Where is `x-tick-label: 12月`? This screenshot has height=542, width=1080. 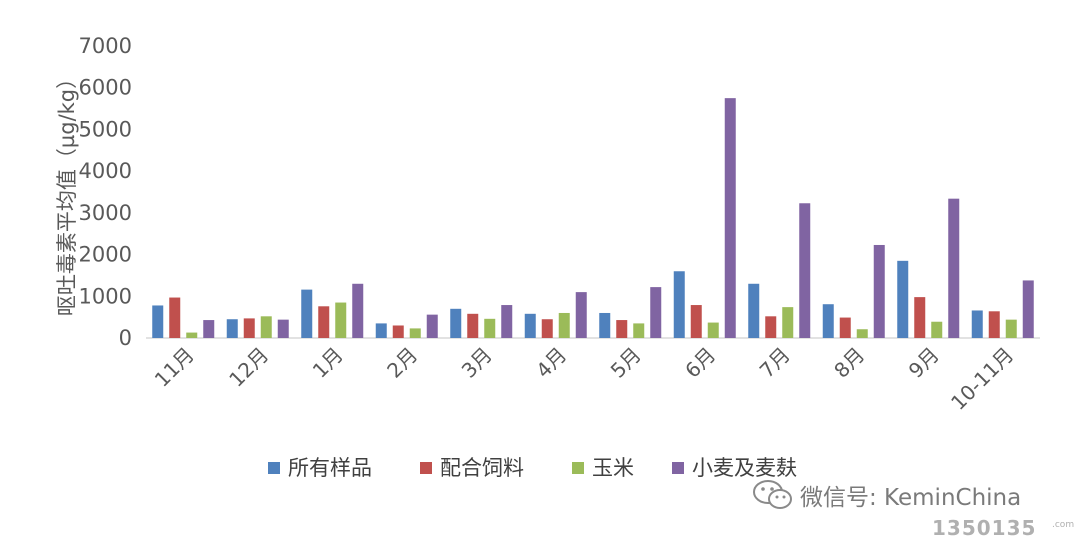 x-tick-label: 12月 is located at coordinates (248, 367).